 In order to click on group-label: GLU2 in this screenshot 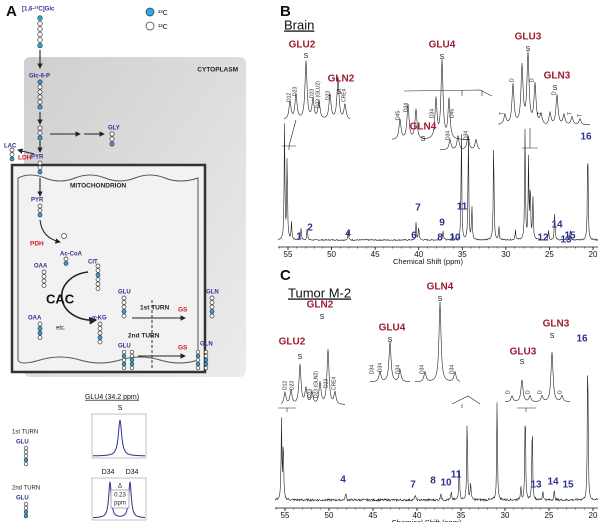, I will do `click(302, 45)`.